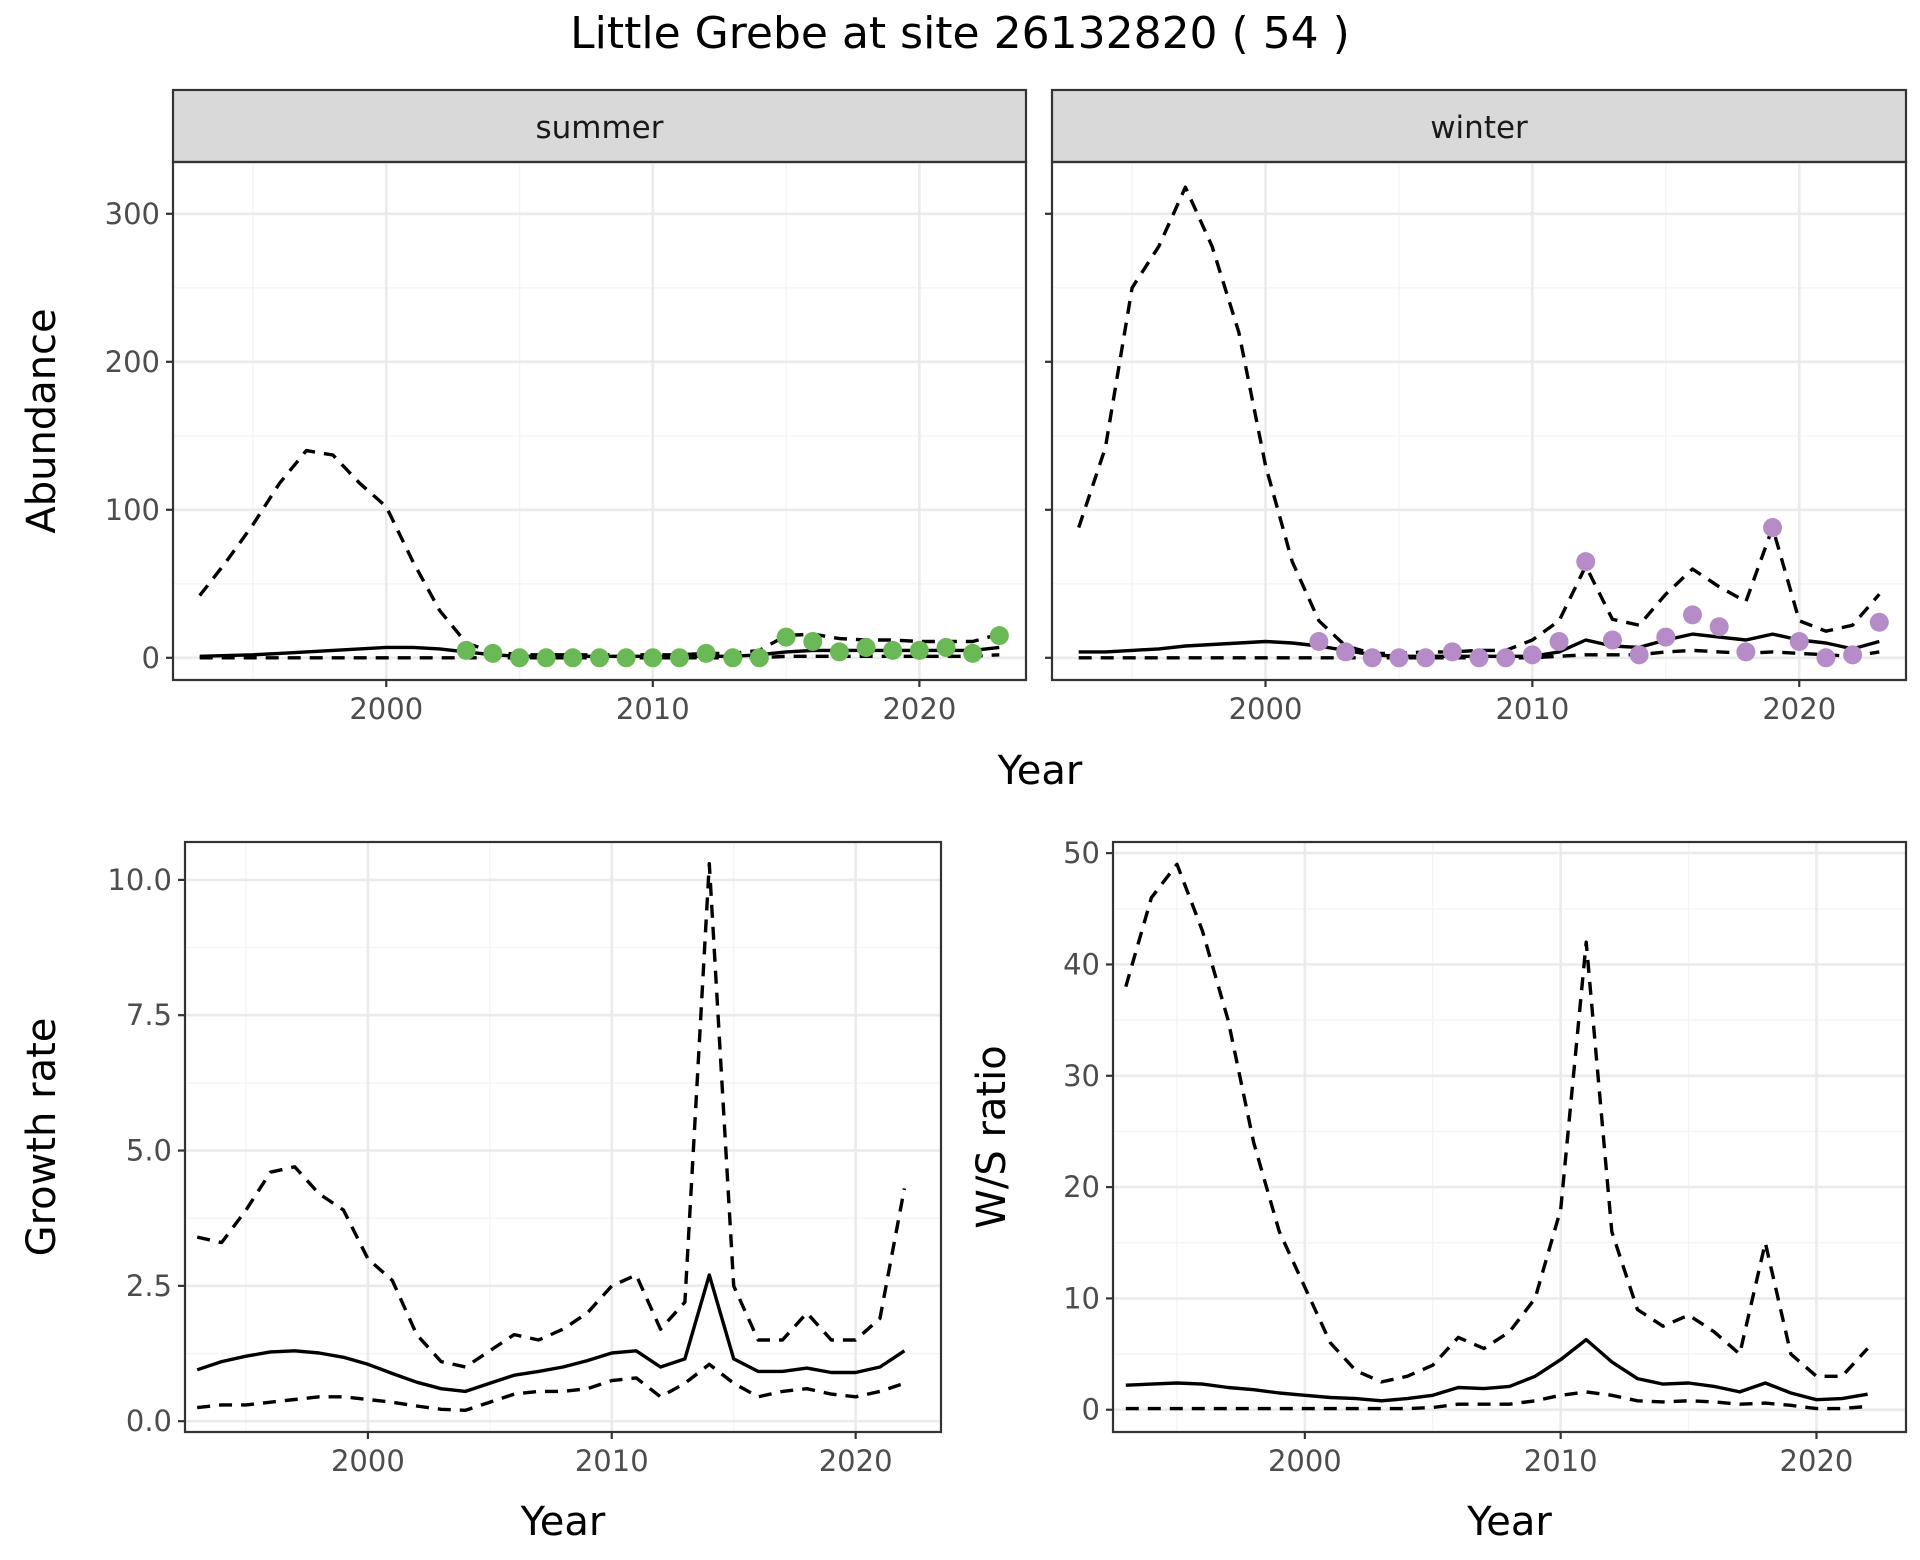 The image size is (1920, 1560). What do you see at coordinates (960, 33) in the screenshot?
I see `chart-title: Little Grebe at site 26132820 ( 54 )` at bounding box center [960, 33].